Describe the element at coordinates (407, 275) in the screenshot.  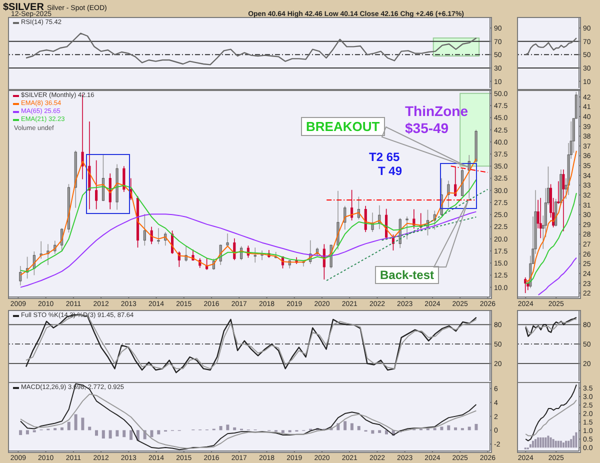
I see `annotation: Back-test` at that location.